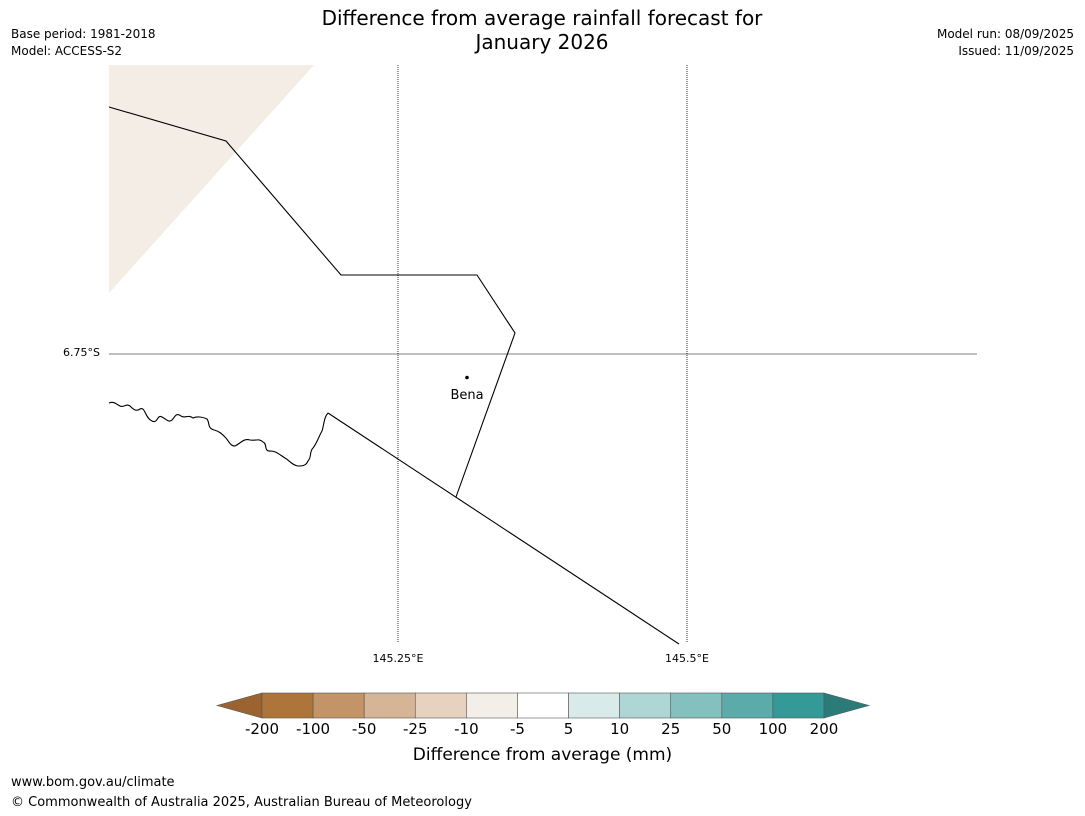  I want to click on colorbar, so click(543, 705).